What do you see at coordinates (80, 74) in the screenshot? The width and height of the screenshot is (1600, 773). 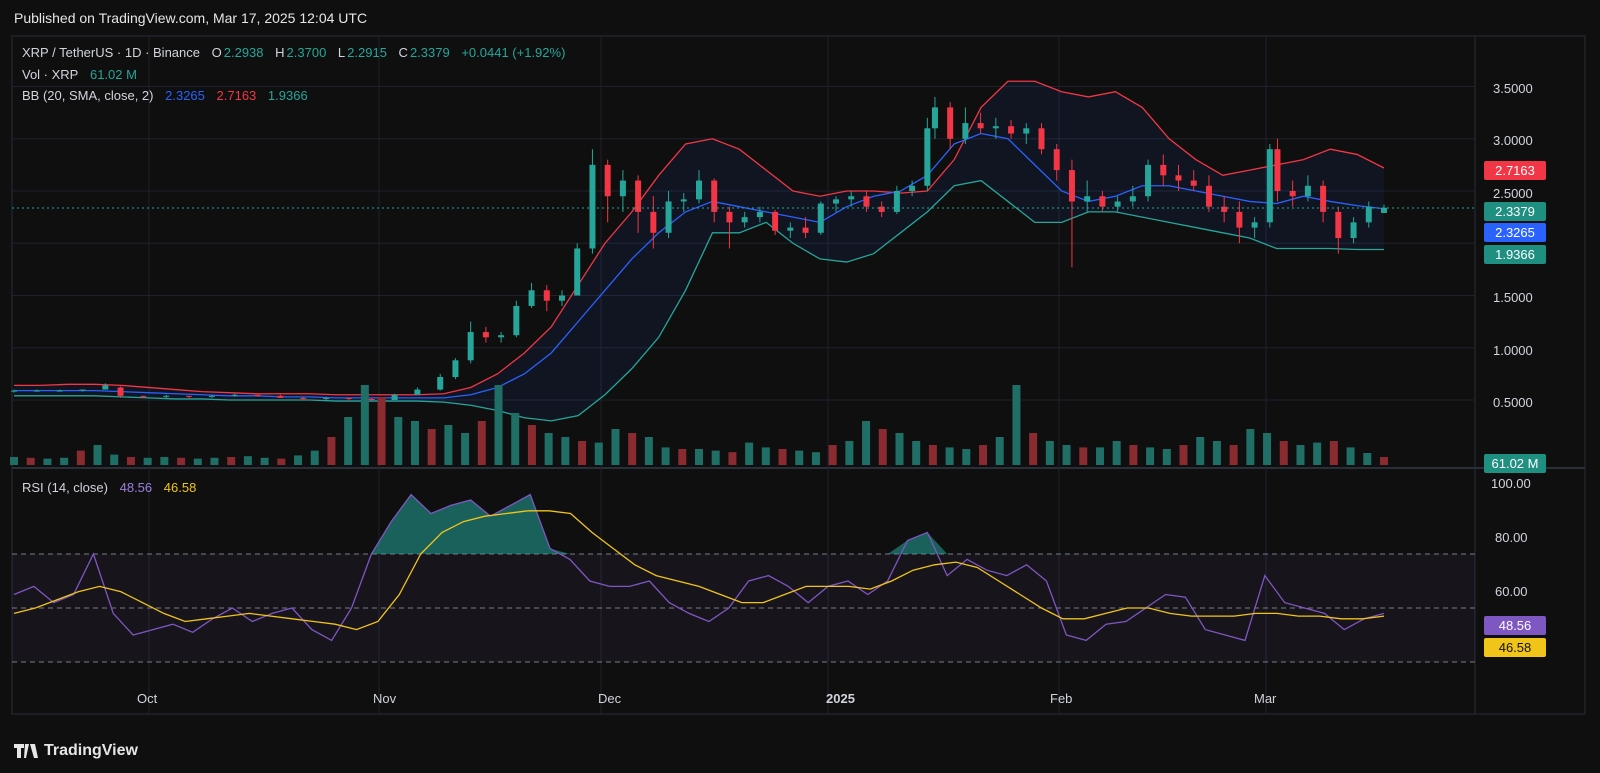 I see `volume-legend: Vol · XRP 61.02 M` at bounding box center [80, 74].